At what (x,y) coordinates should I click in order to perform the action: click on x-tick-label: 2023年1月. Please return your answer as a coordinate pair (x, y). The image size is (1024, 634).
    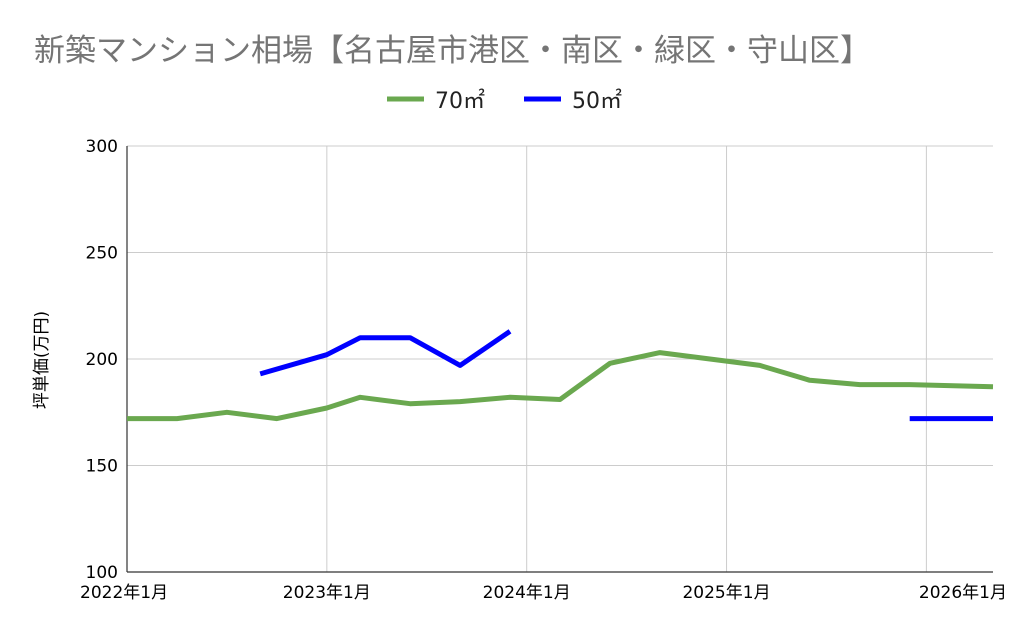
    Looking at the image, I should click on (327, 593).